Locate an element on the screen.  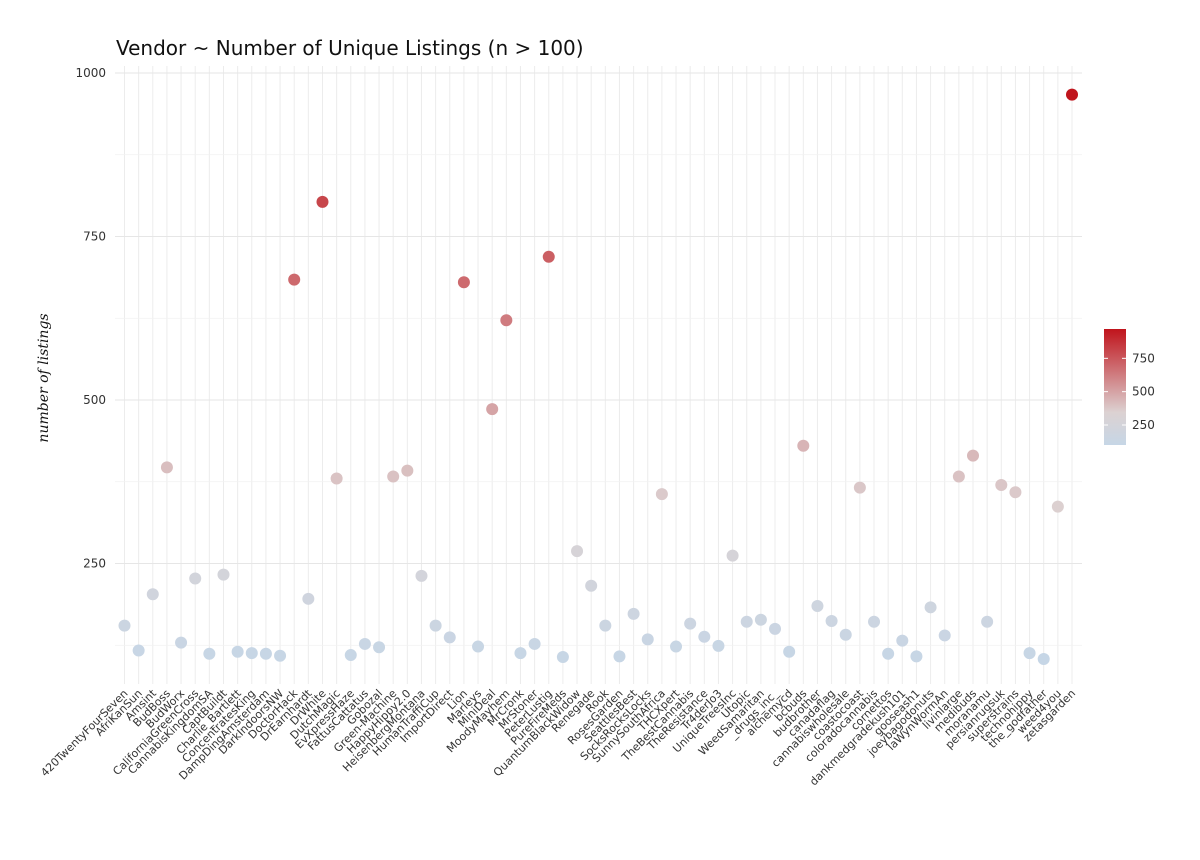
y-tick-label: 250 is located at coordinates (94, 564).